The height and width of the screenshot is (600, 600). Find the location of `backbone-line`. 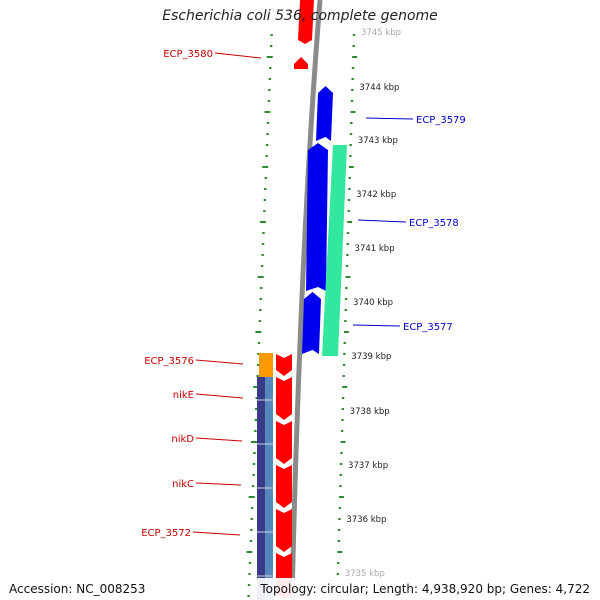

backbone-line is located at coordinates (306, 300).